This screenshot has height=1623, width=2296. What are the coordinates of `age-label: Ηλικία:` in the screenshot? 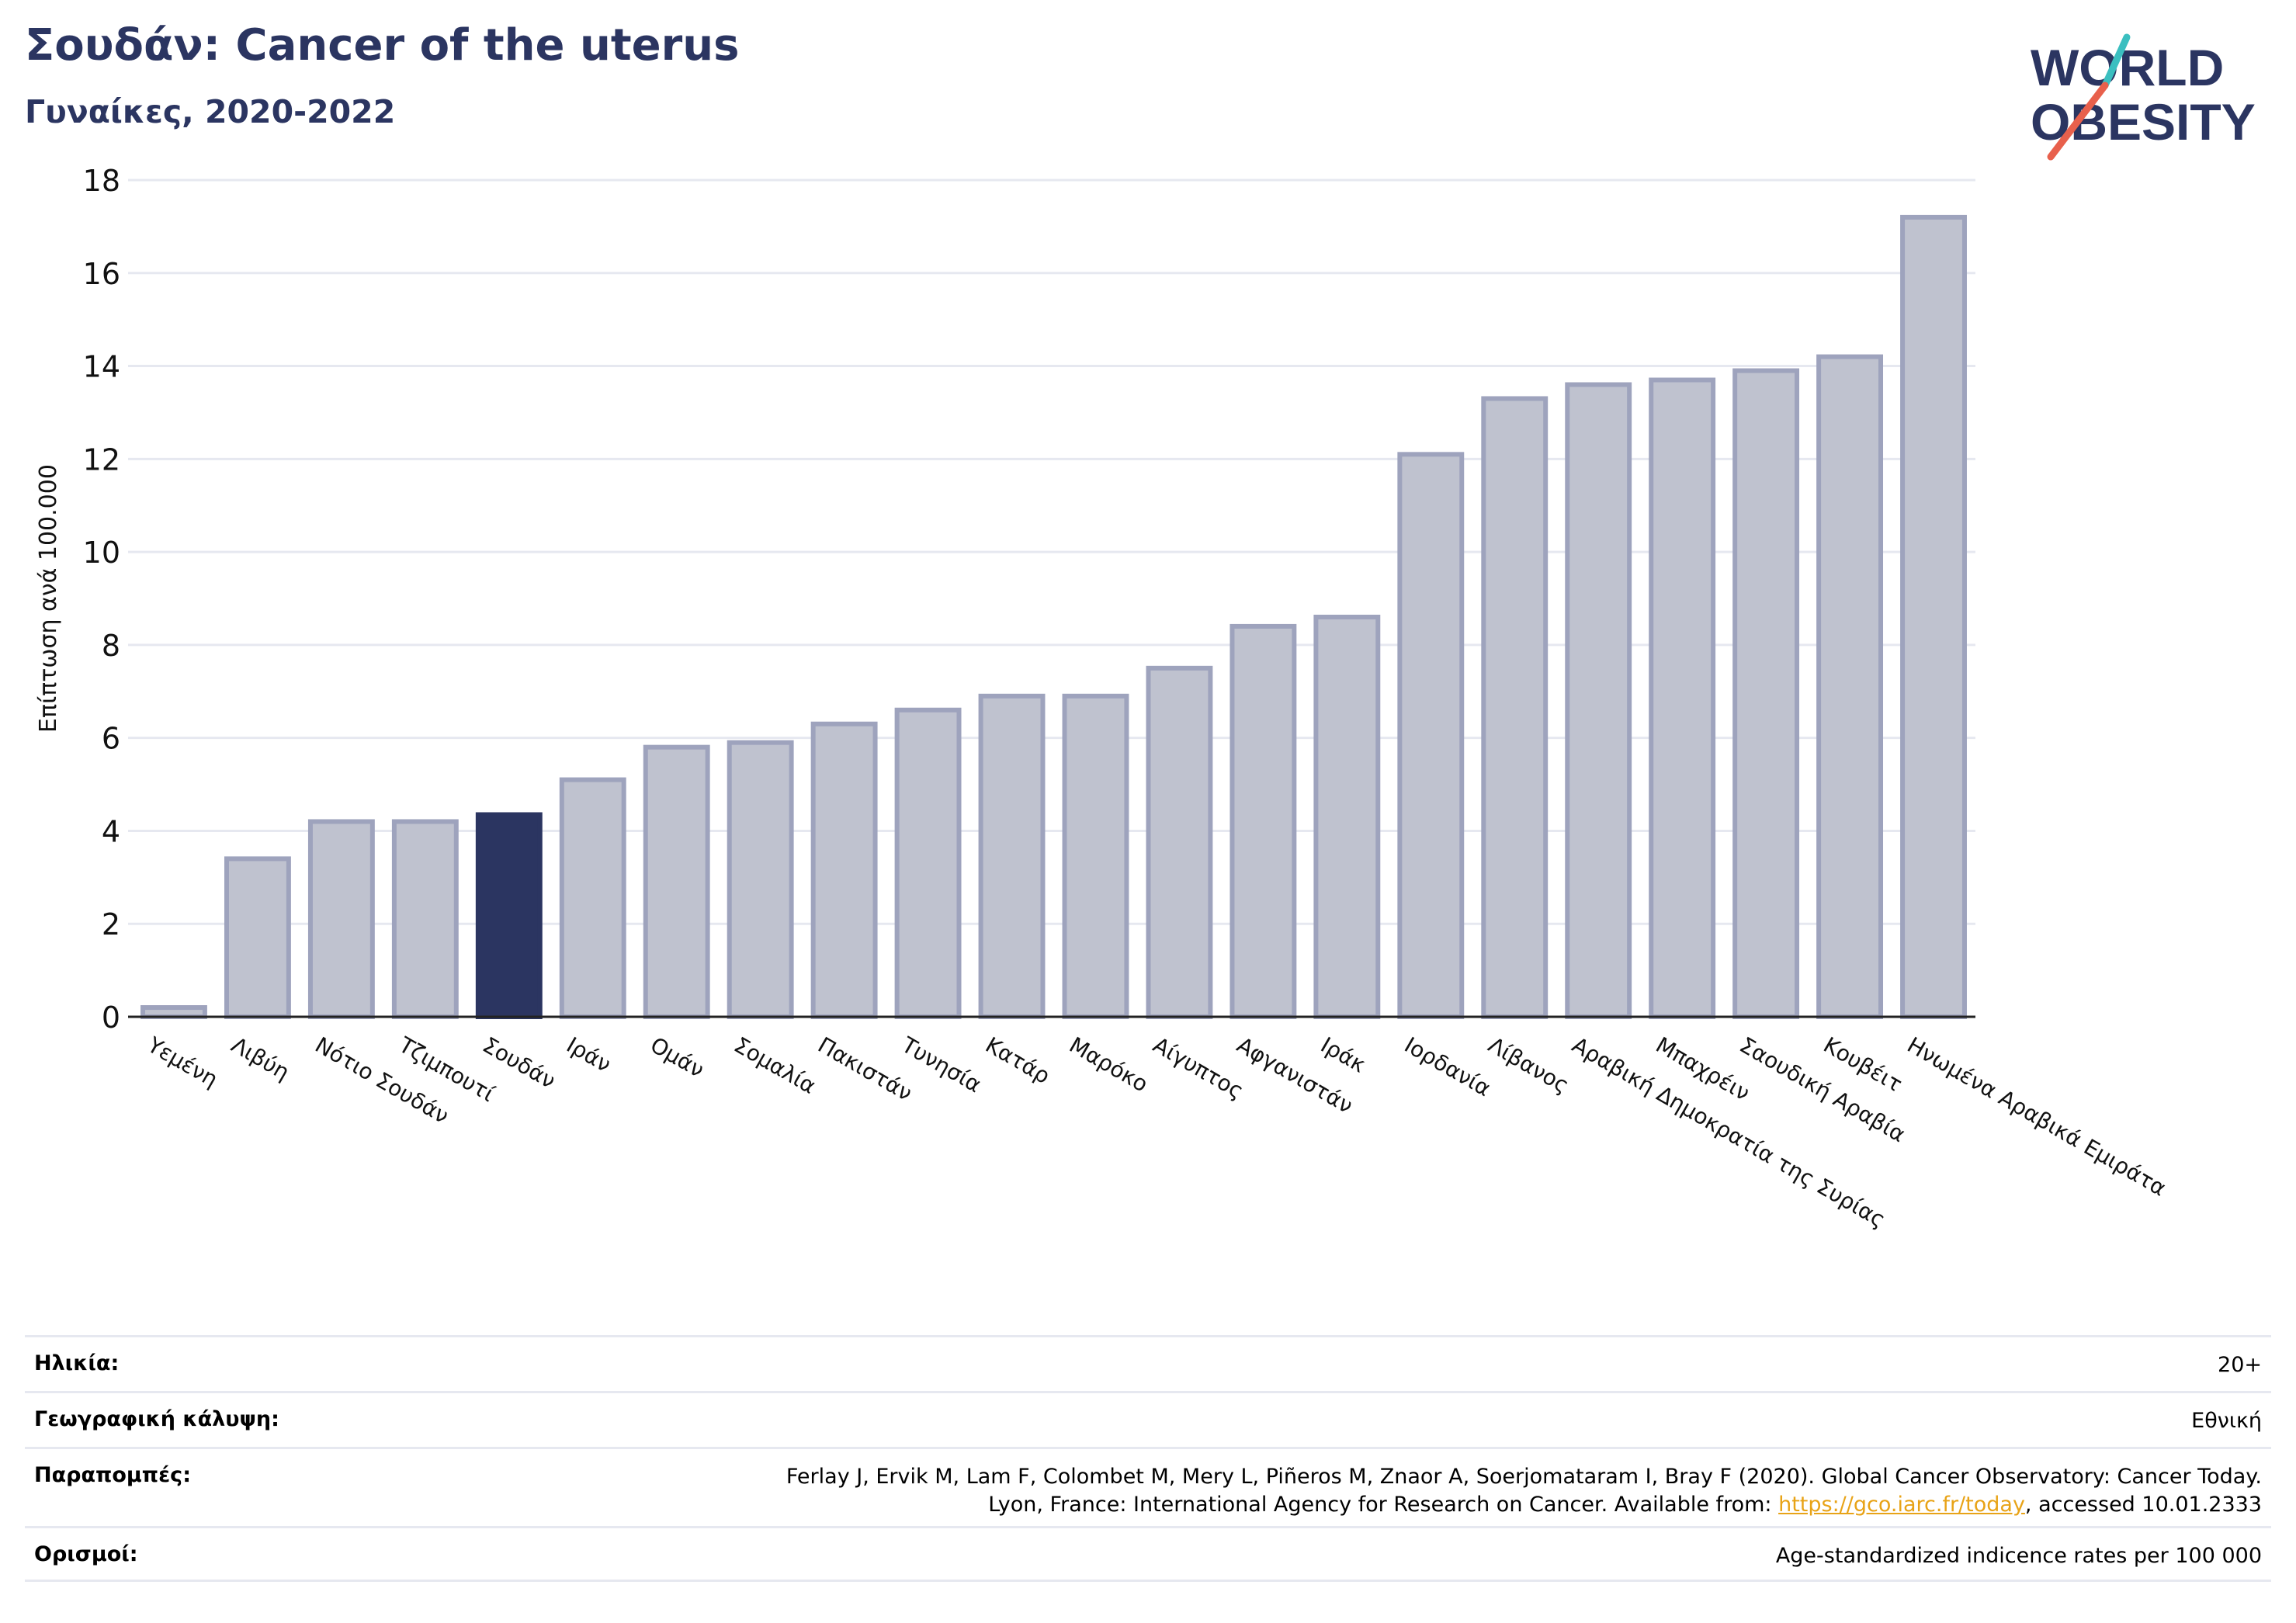 It's located at (77, 1363).